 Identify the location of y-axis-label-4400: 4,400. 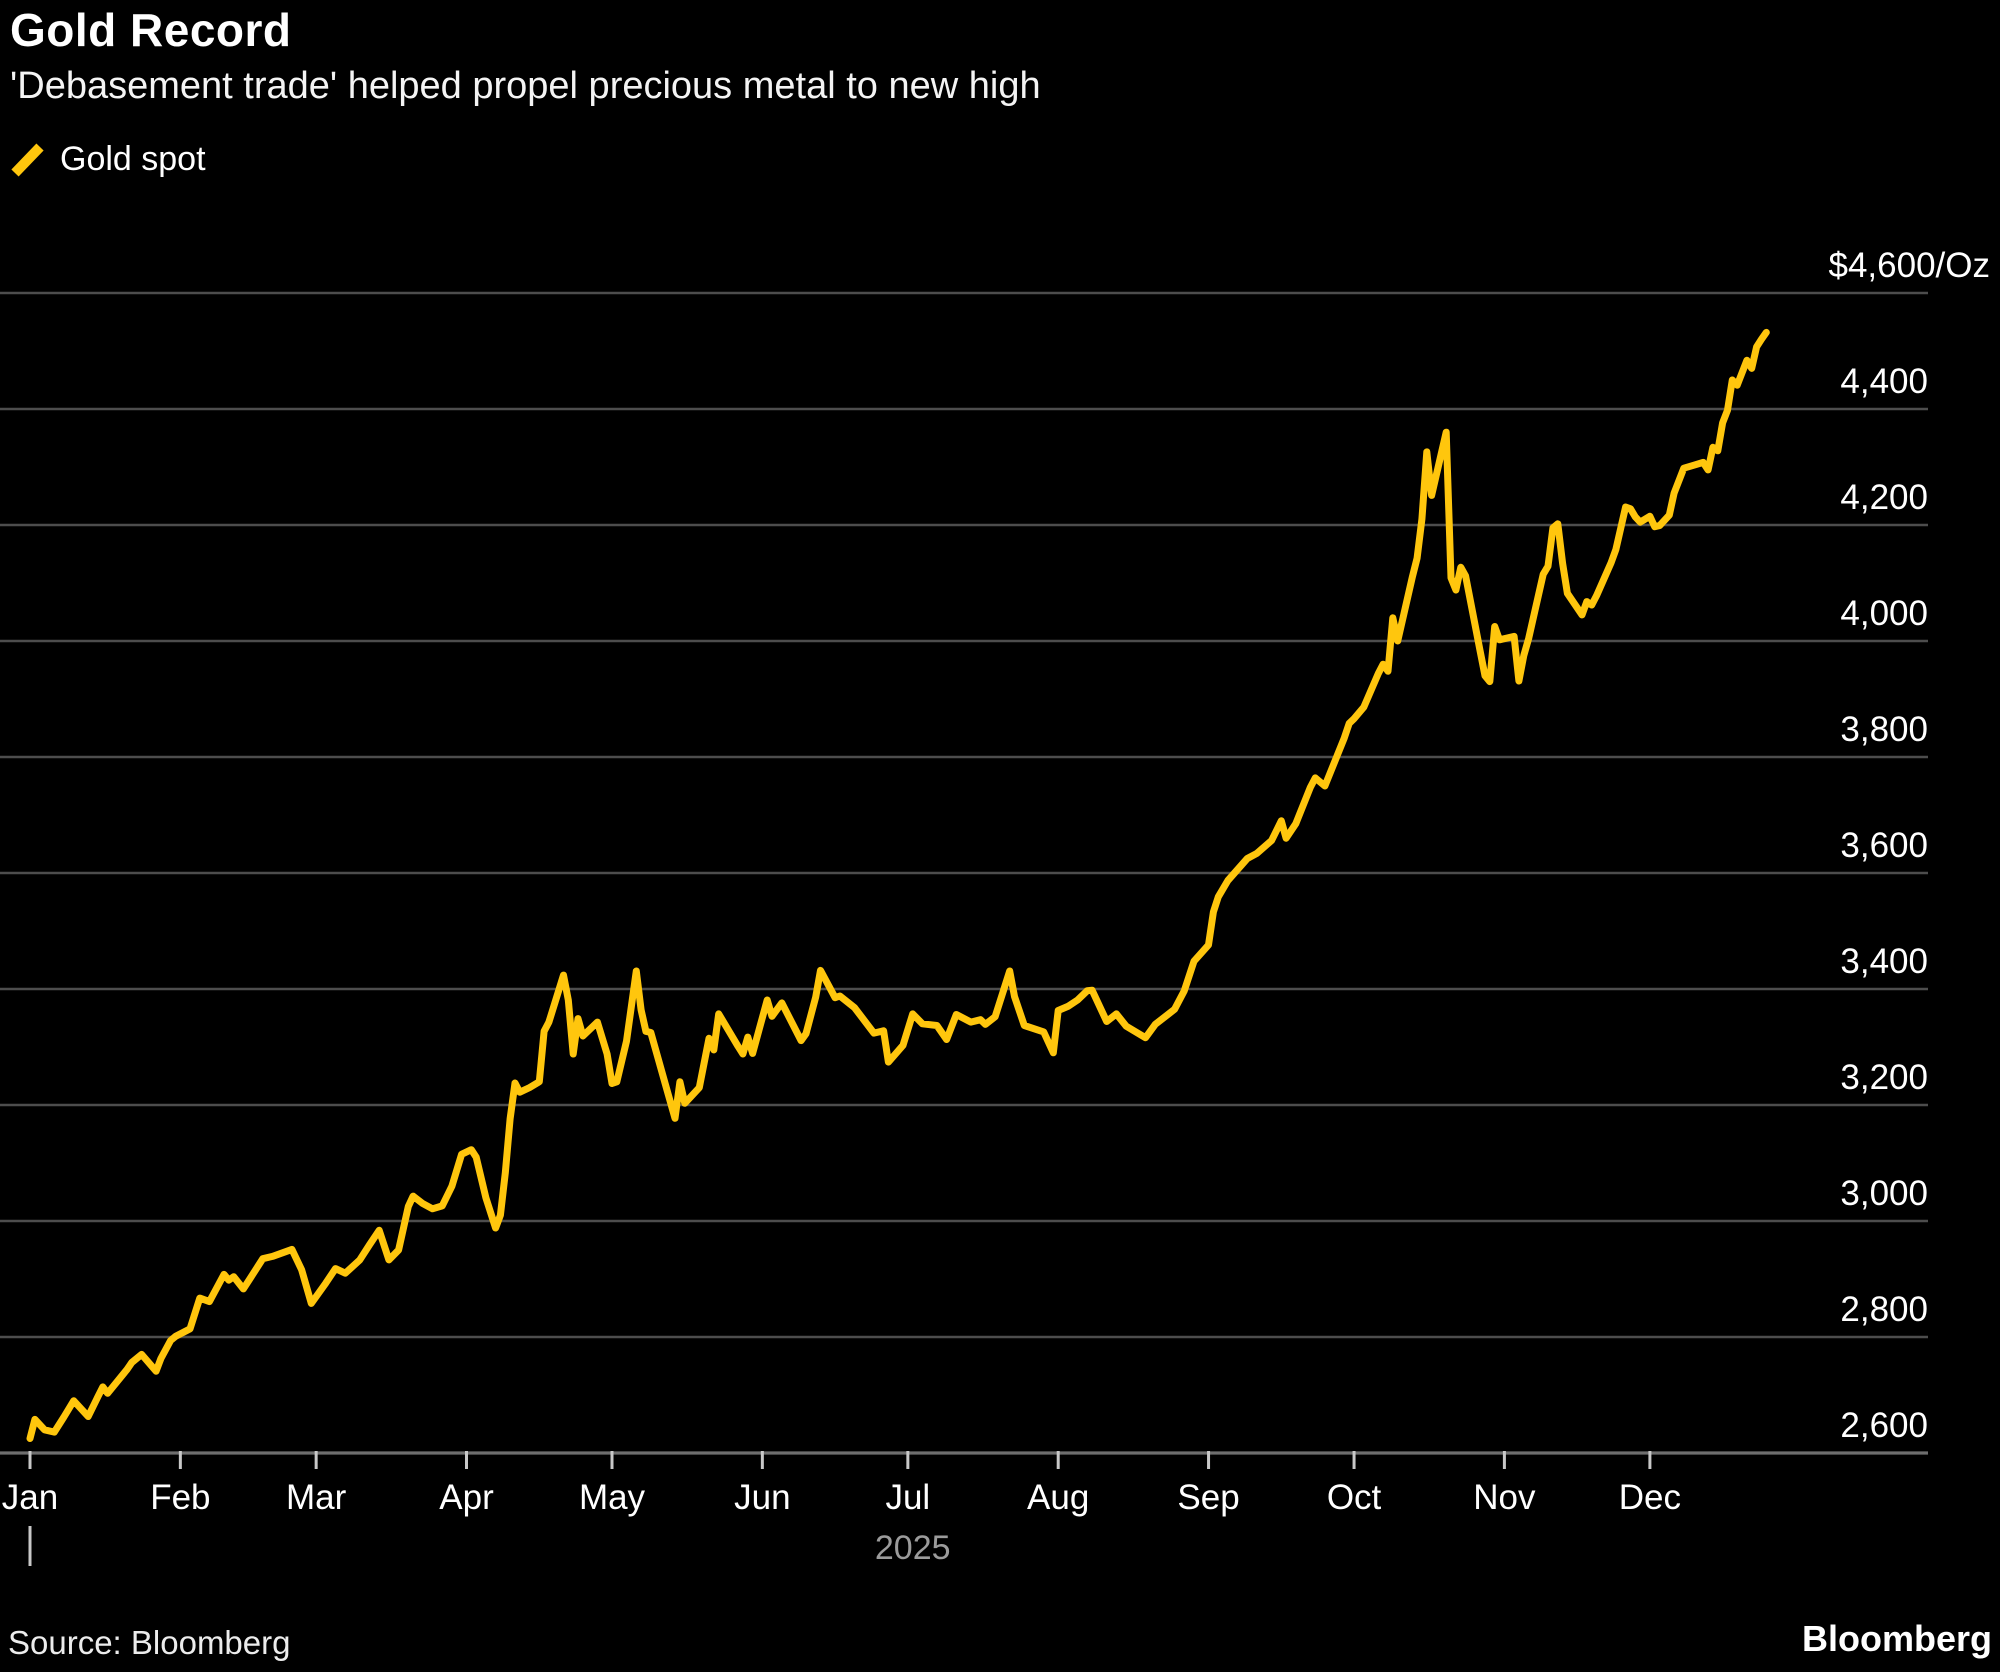
(1884, 381).